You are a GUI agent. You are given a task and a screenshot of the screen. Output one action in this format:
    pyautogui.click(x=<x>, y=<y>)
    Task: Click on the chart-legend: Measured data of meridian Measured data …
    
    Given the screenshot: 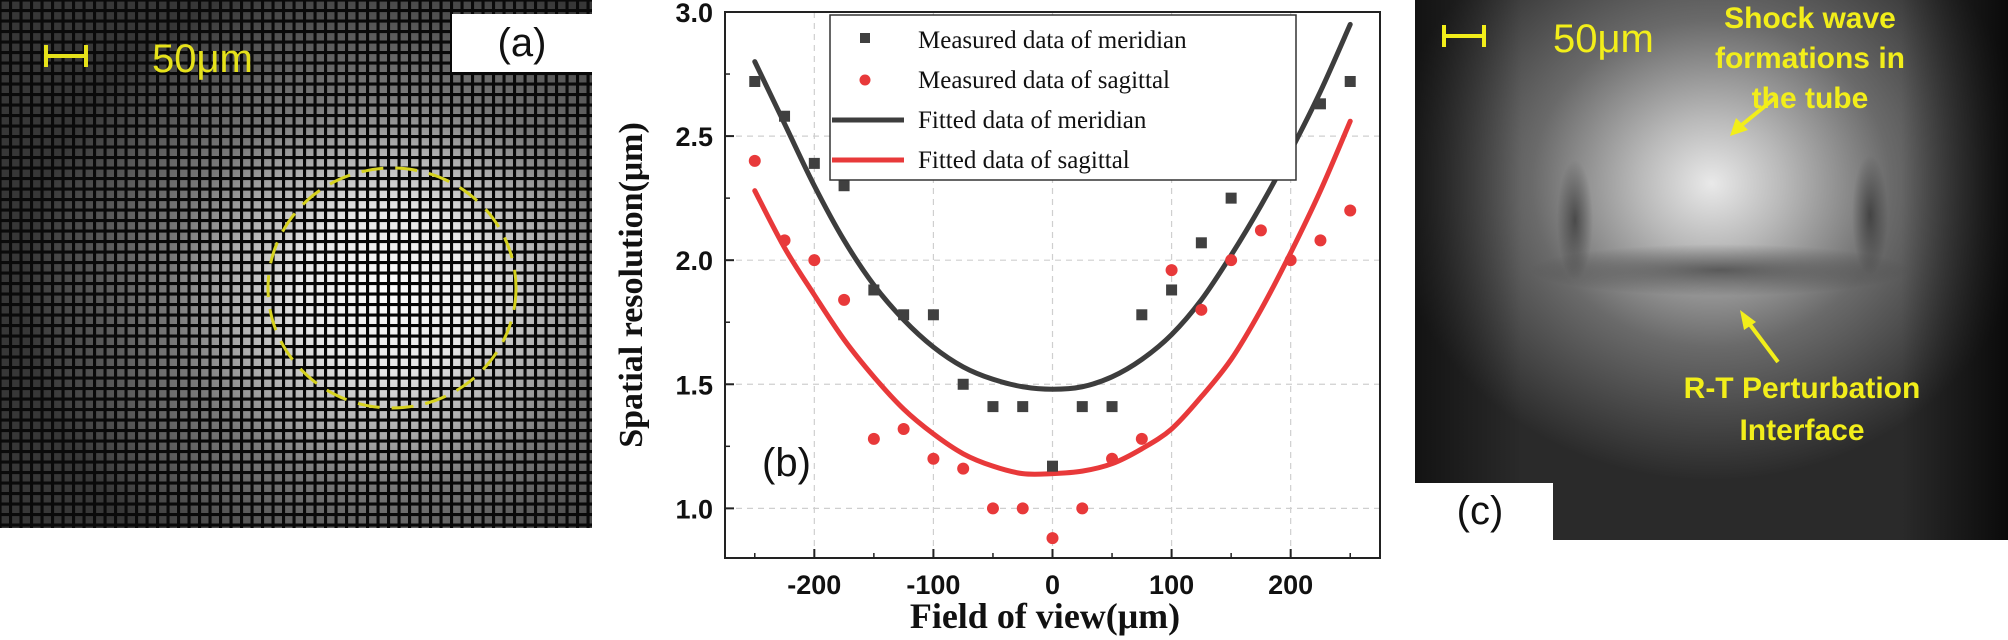 What is the action you would take?
    pyautogui.click(x=1063, y=97)
    